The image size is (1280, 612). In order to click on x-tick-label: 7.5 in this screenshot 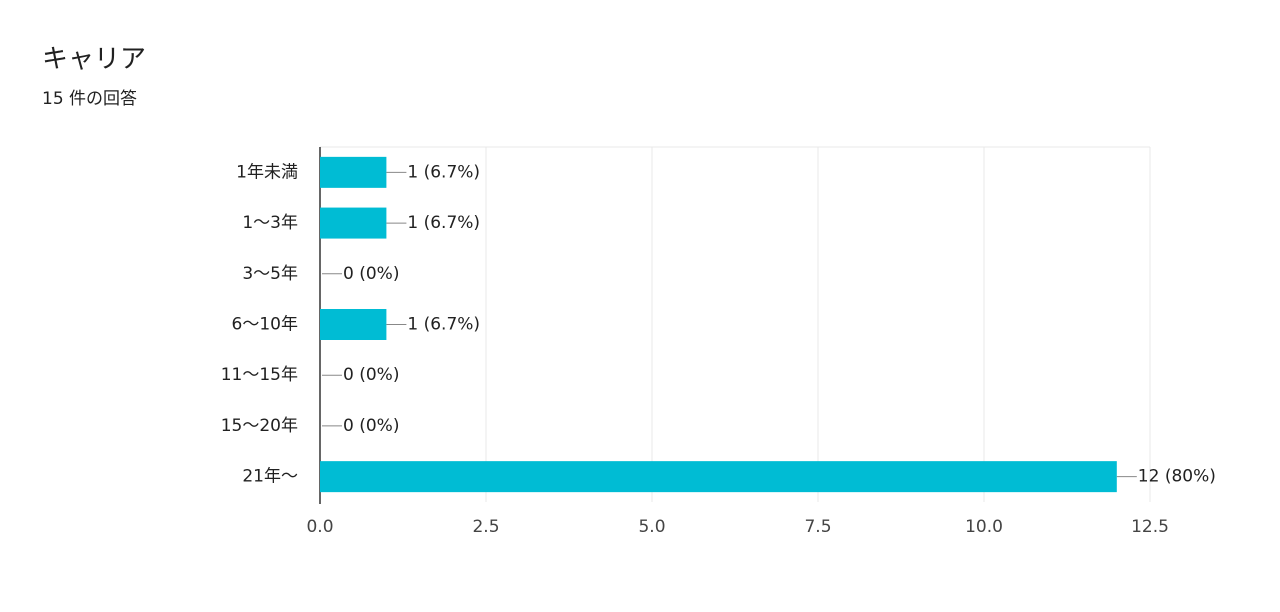, I will do `click(817, 527)`.